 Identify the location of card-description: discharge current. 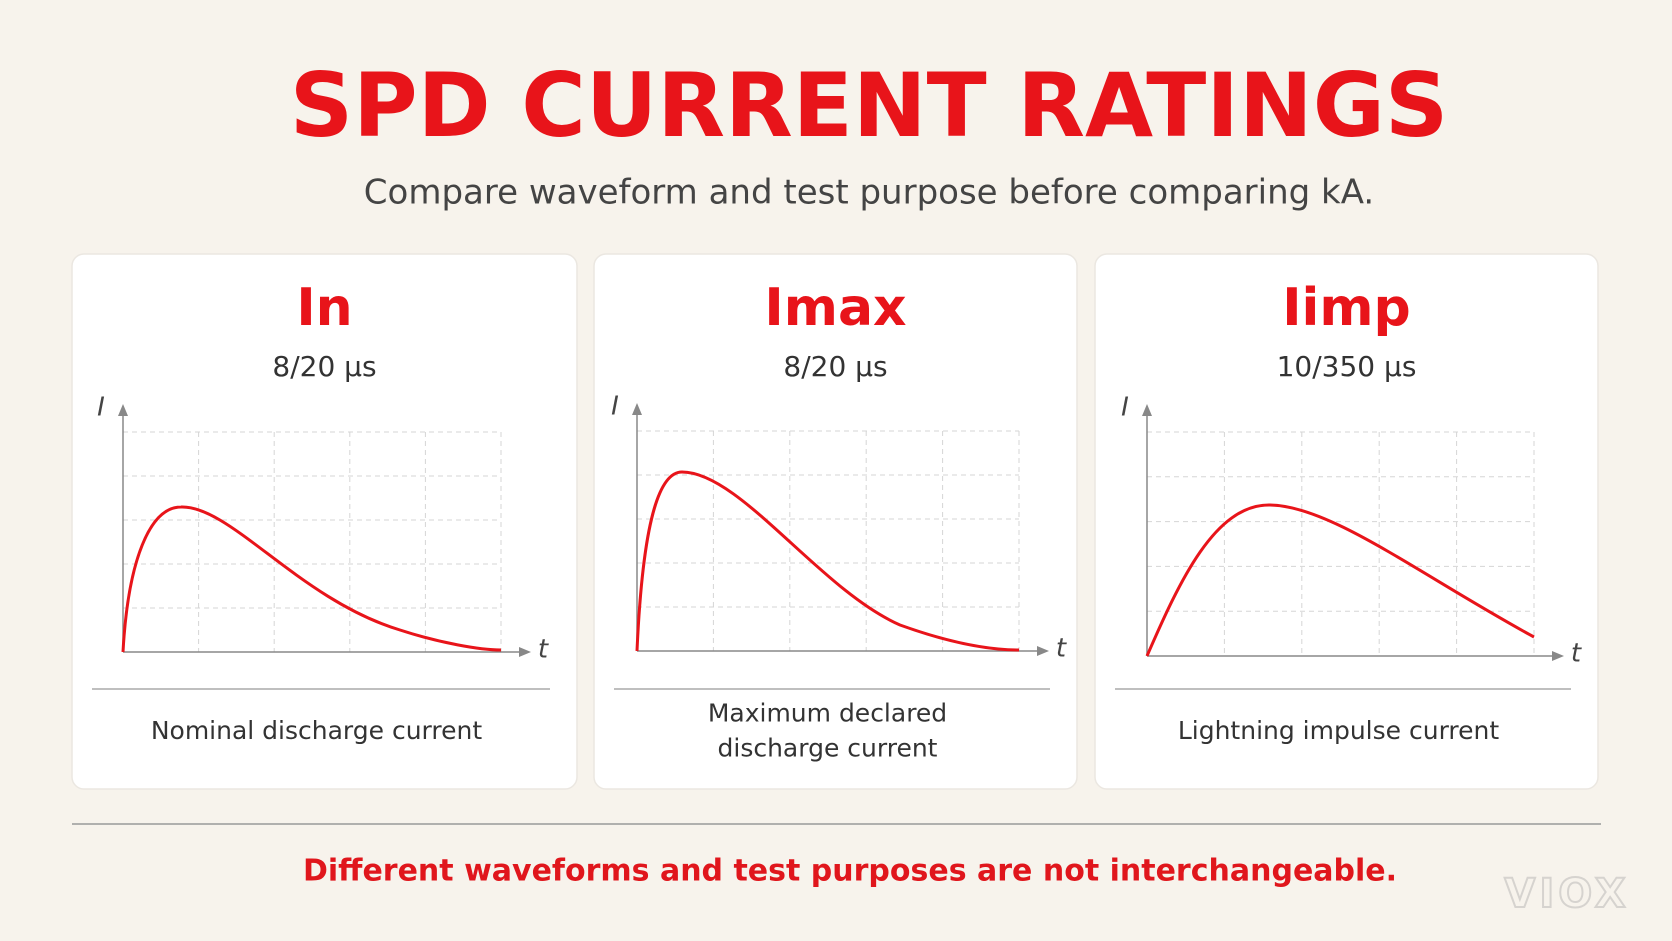
(828, 748).